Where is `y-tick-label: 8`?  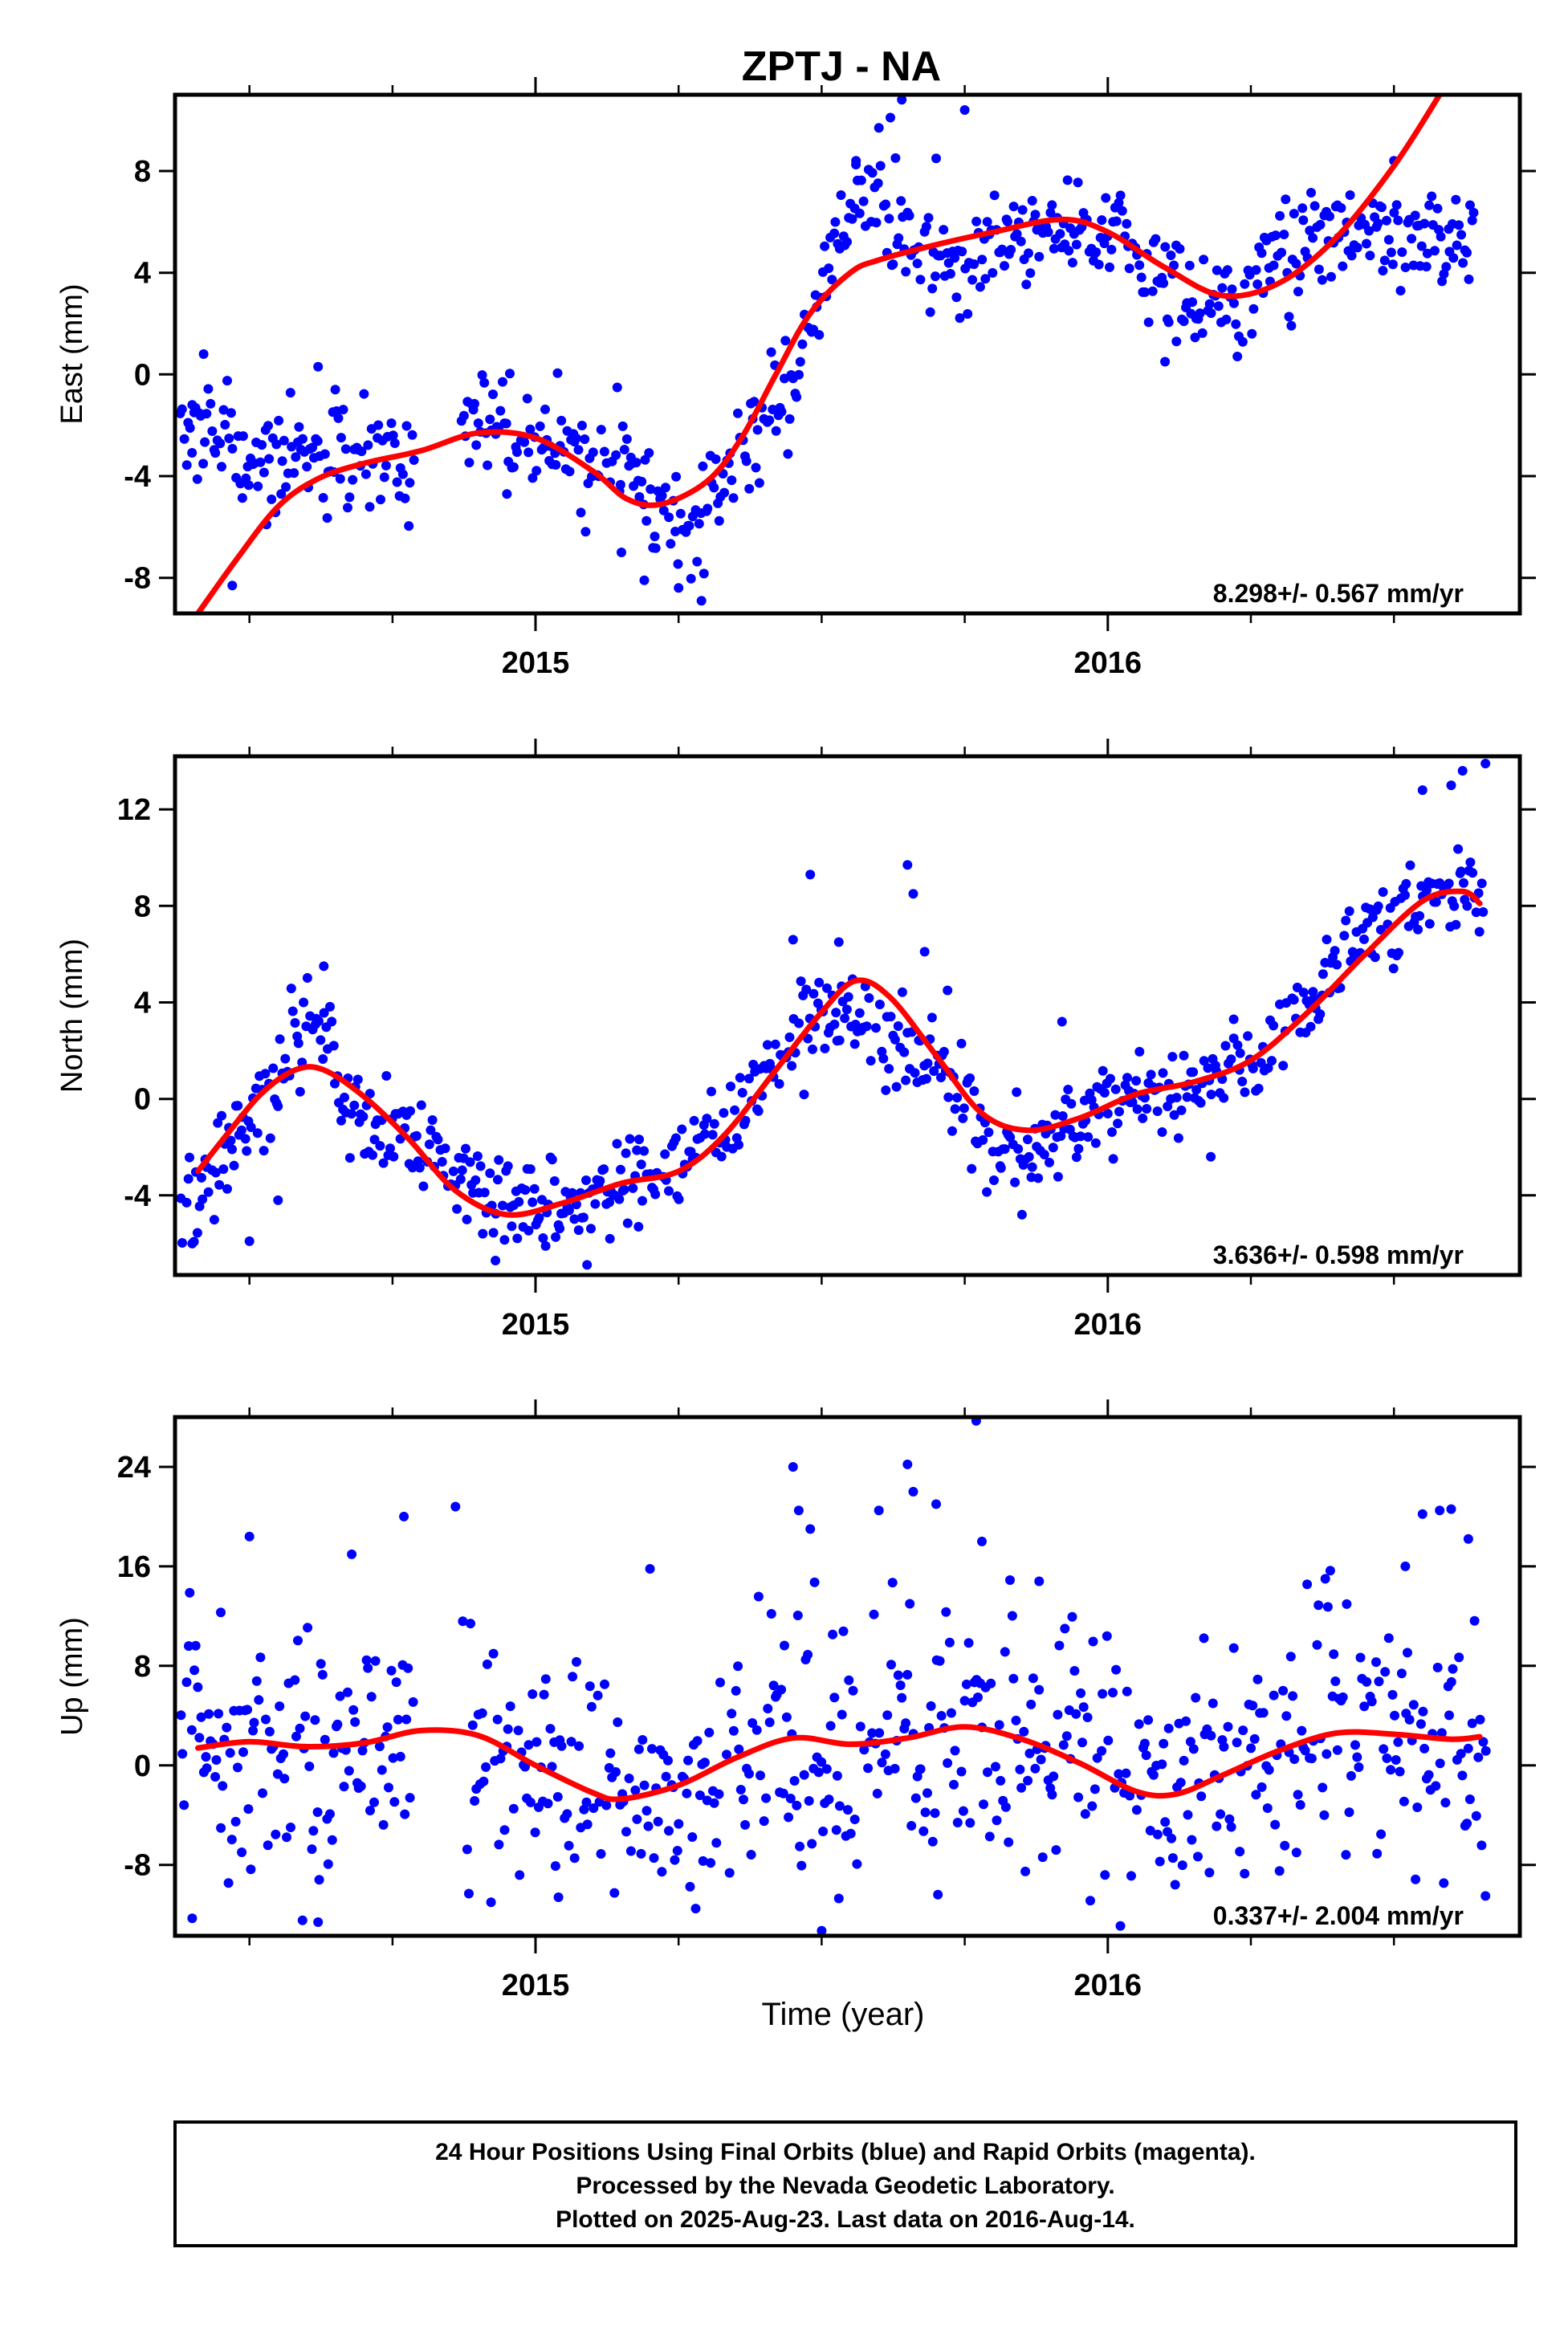
y-tick-label: 8 is located at coordinates (142, 172).